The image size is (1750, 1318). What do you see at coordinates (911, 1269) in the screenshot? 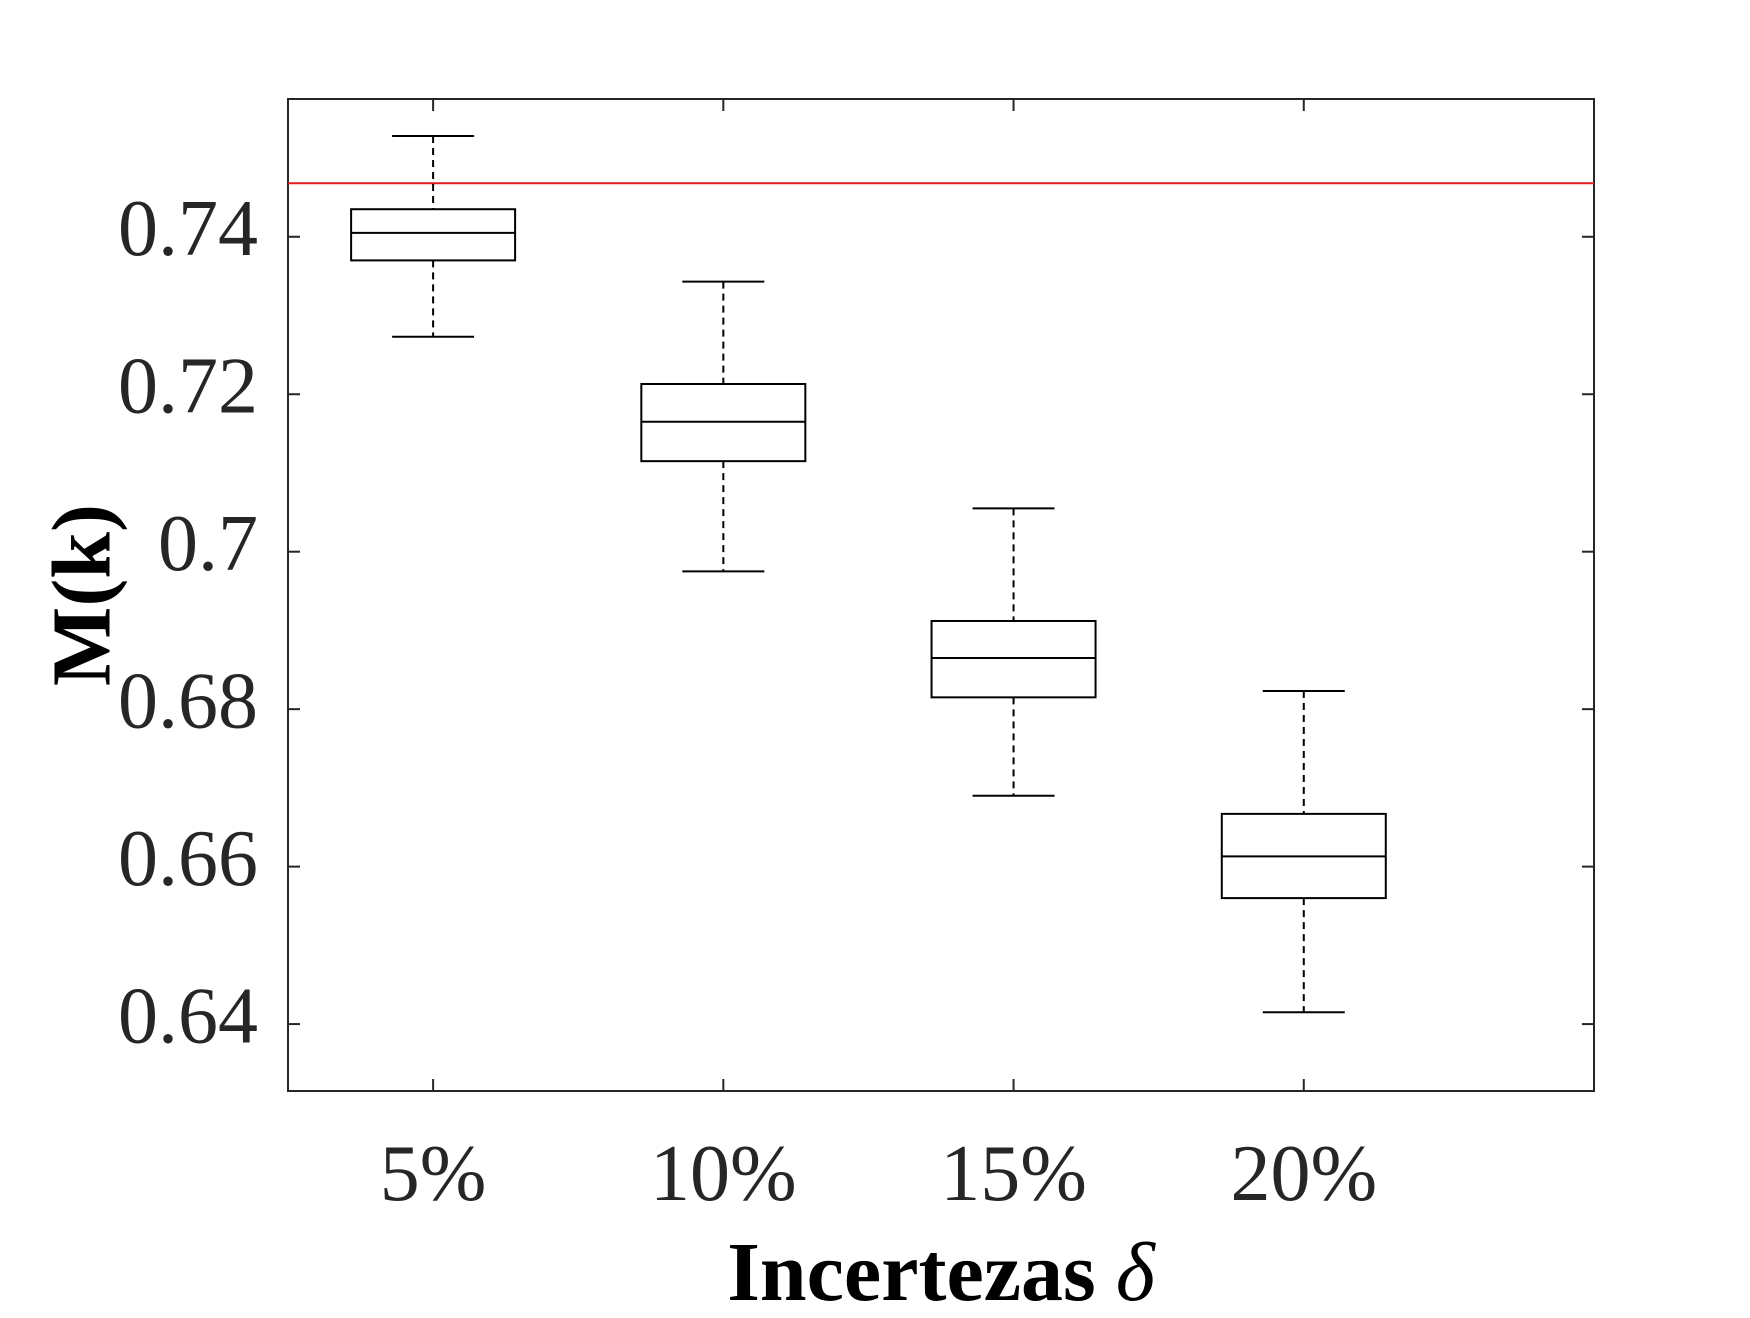
I see `x-axis-title-text: Incertezas` at bounding box center [911, 1269].